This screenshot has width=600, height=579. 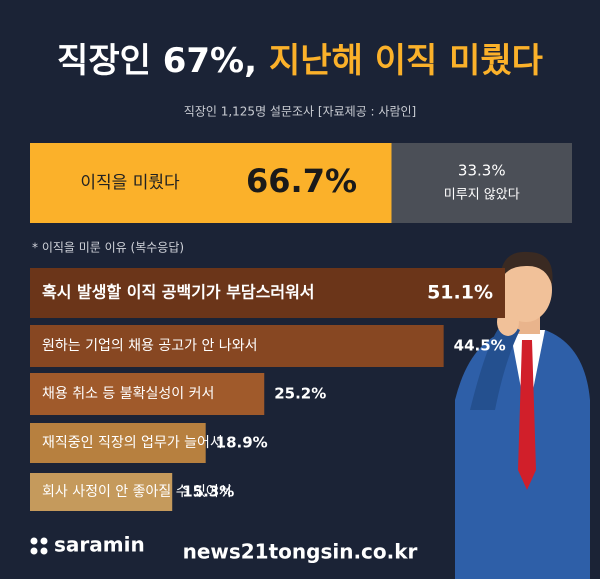 What do you see at coordinates (480, 346) in the screenshot?
I see `value-label: 44.5%` at bounding box center [480, 346].